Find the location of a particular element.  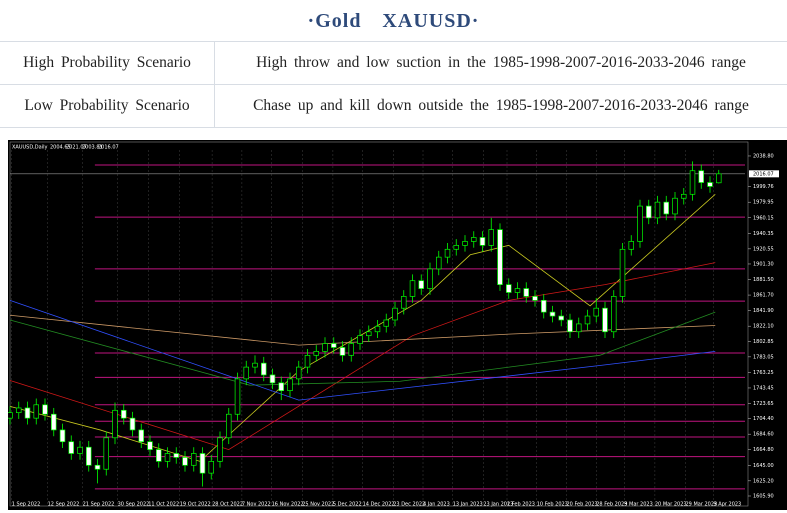

y-tick-label: 1645.00 is located at coordinates (763, 466).